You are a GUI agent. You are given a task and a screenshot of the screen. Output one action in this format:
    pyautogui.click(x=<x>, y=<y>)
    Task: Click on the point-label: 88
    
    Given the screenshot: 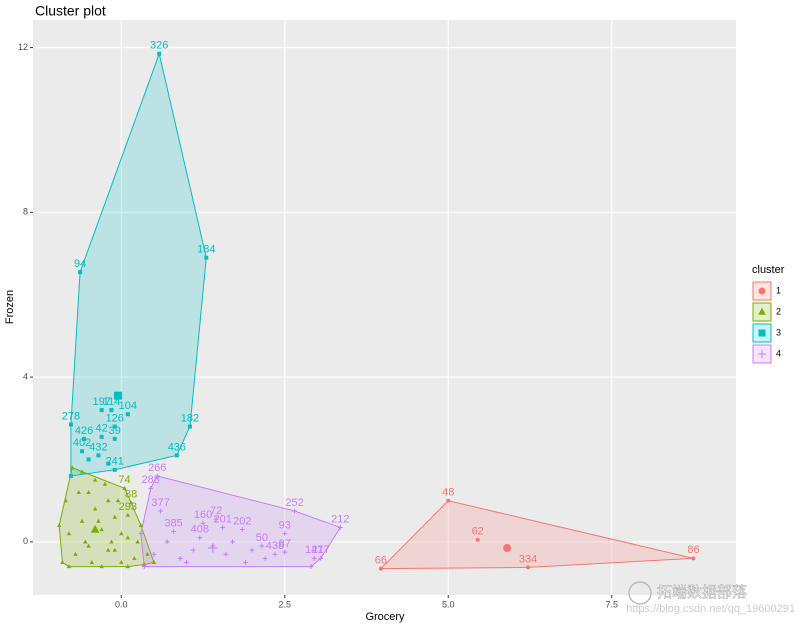 What is the action you would take?
    pyautogui.click(x=131, y=495)
    